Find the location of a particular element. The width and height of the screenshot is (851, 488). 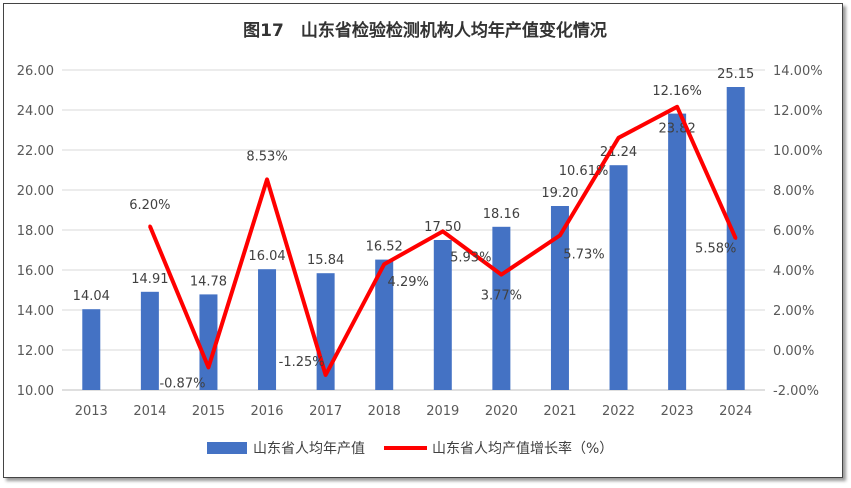

legend-bar-label: 山东省人均年产值 is located at coordinates (309, 449).